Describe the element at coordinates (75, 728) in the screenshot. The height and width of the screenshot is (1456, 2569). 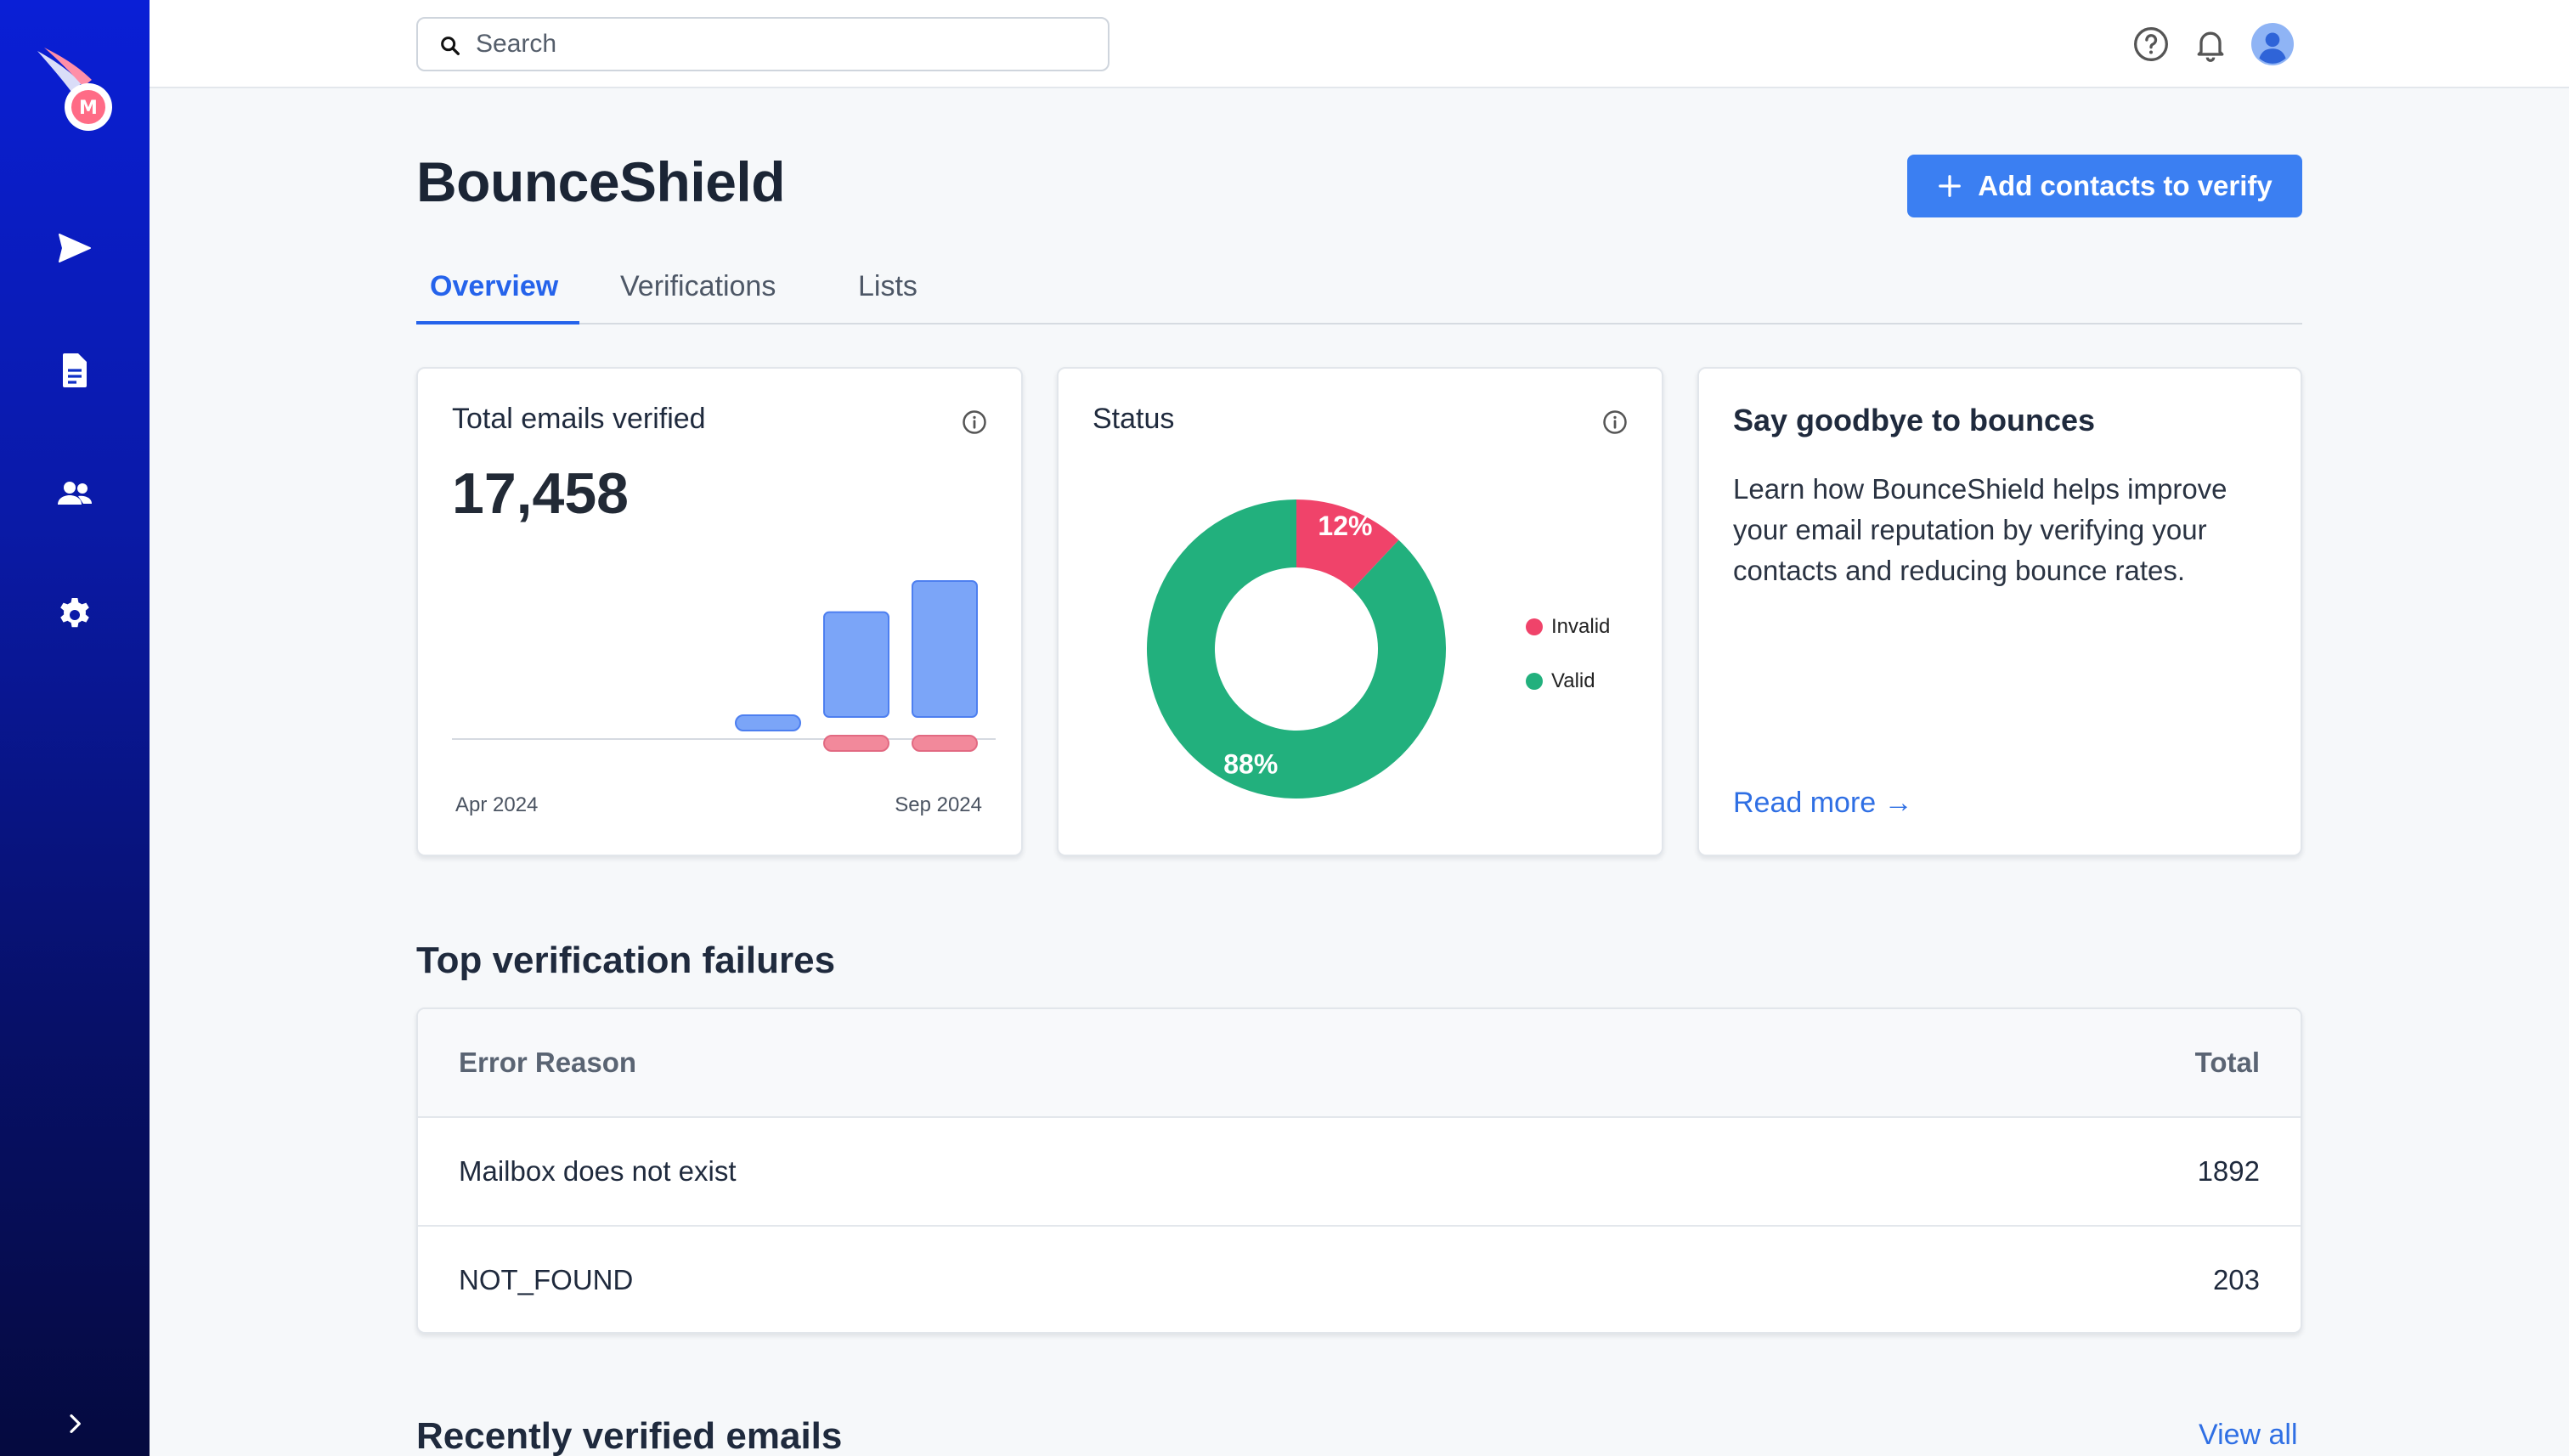
I see `sidebar: M` at that location.